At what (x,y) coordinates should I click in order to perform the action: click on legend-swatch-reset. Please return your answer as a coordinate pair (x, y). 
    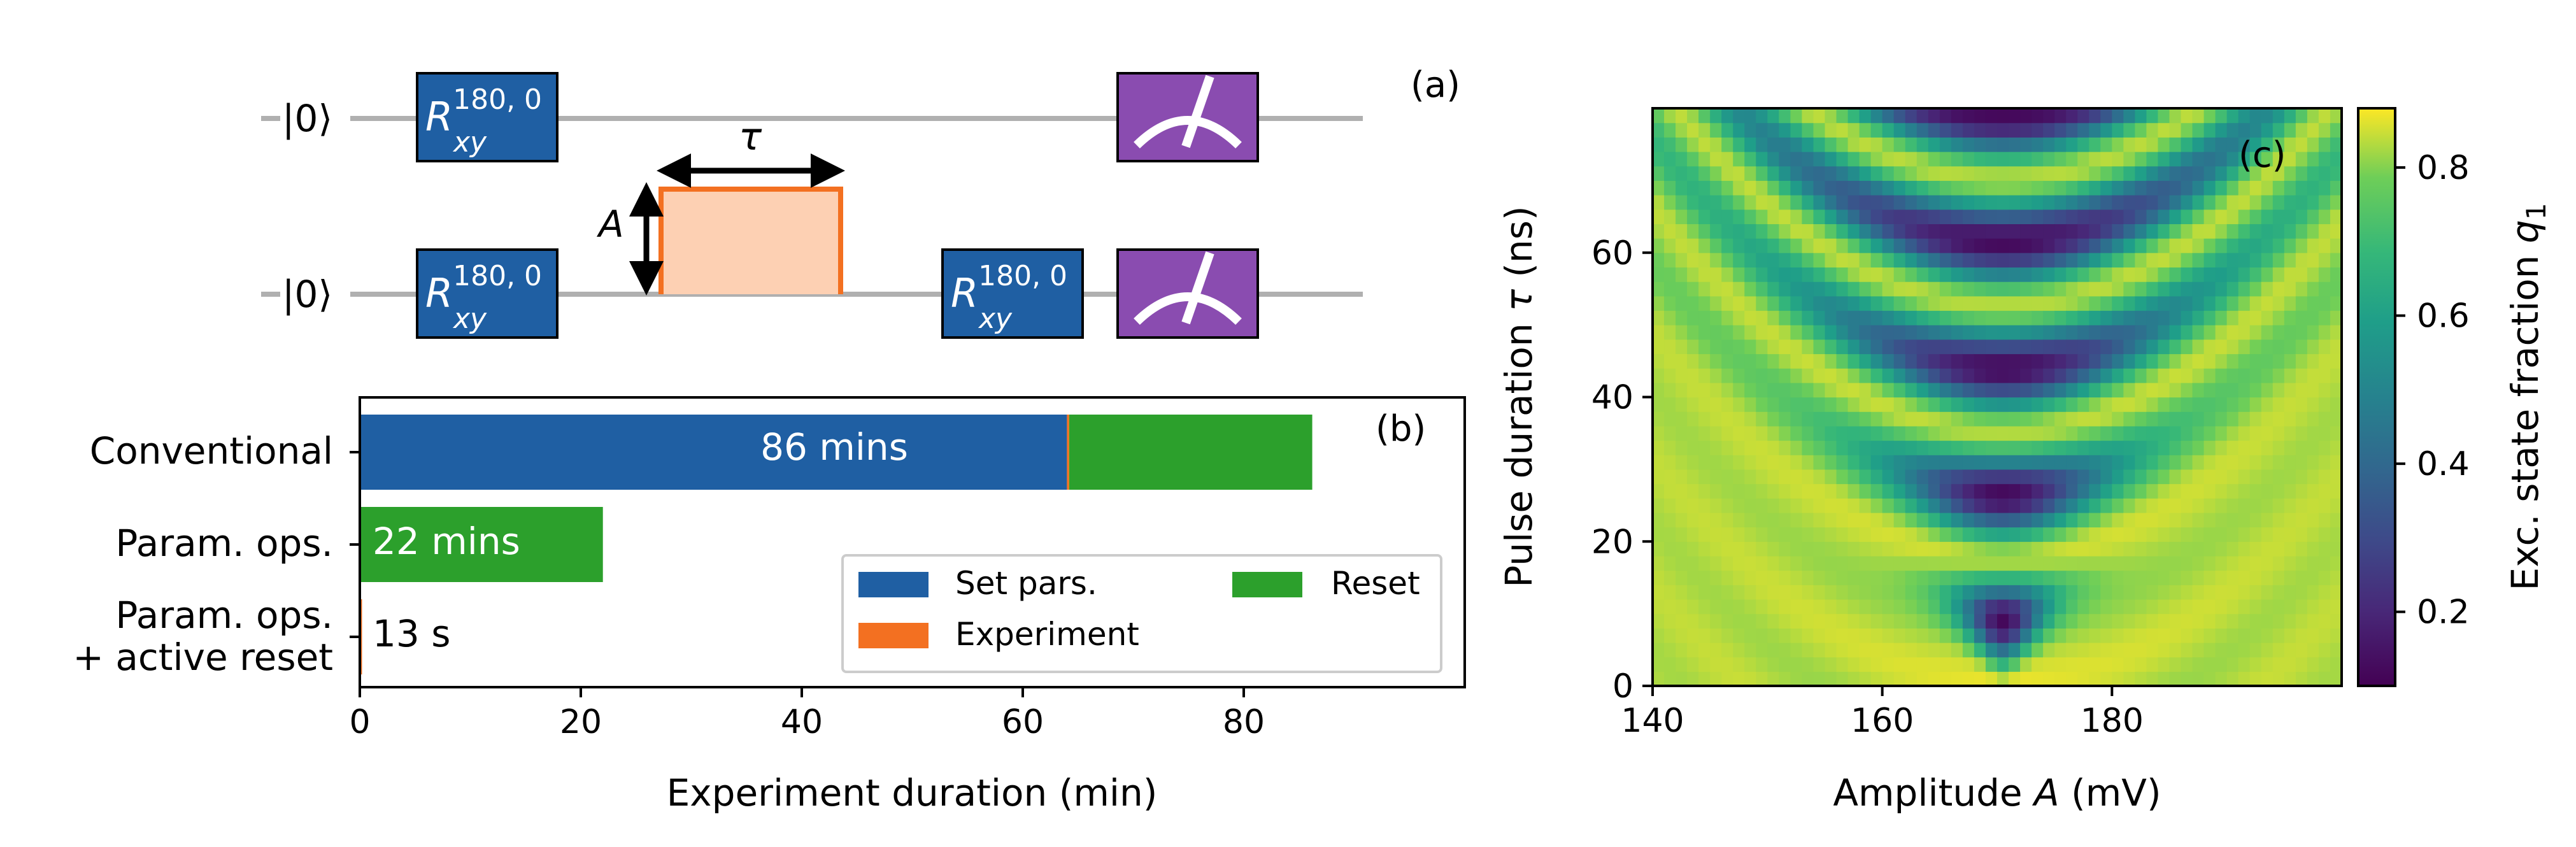
    Looking at the image, I should click on (1267, 584).